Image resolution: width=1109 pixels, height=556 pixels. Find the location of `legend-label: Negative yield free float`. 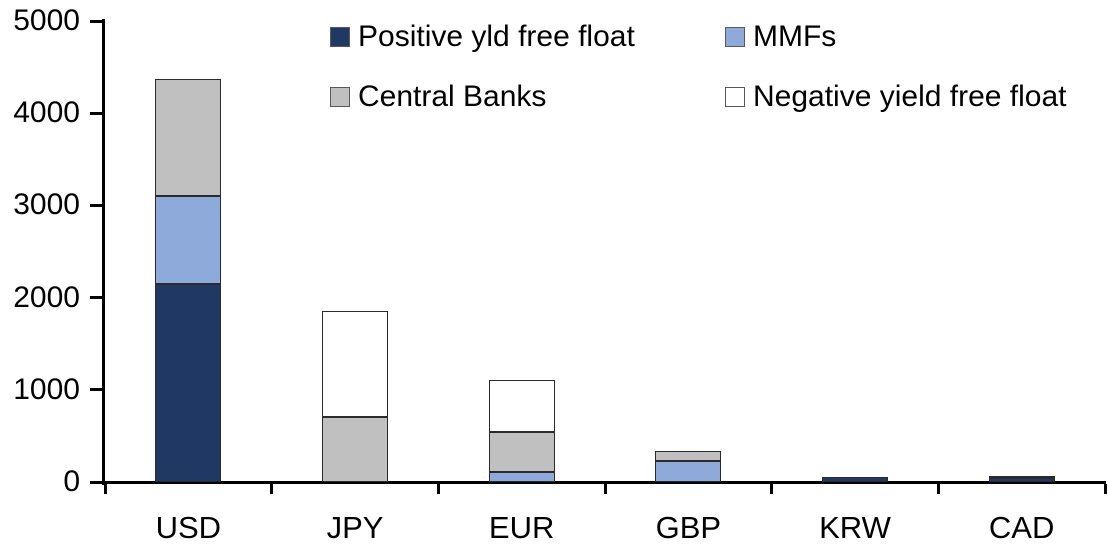

legend-label: Negative yield free float is located at coordinates (910, 96).